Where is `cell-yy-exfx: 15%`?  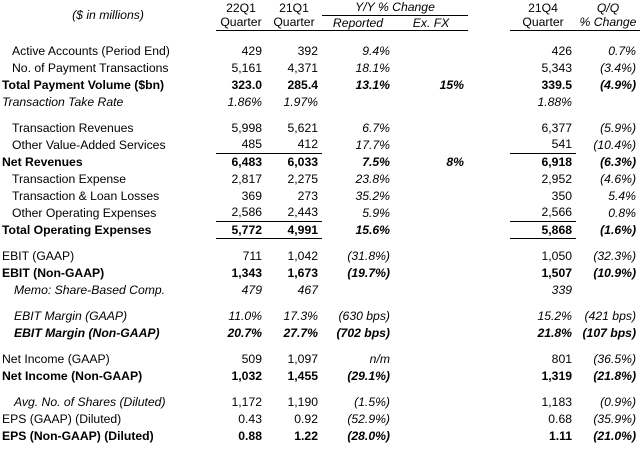 cell-yy-exfx: 15% is located at coordinates (452, 84).